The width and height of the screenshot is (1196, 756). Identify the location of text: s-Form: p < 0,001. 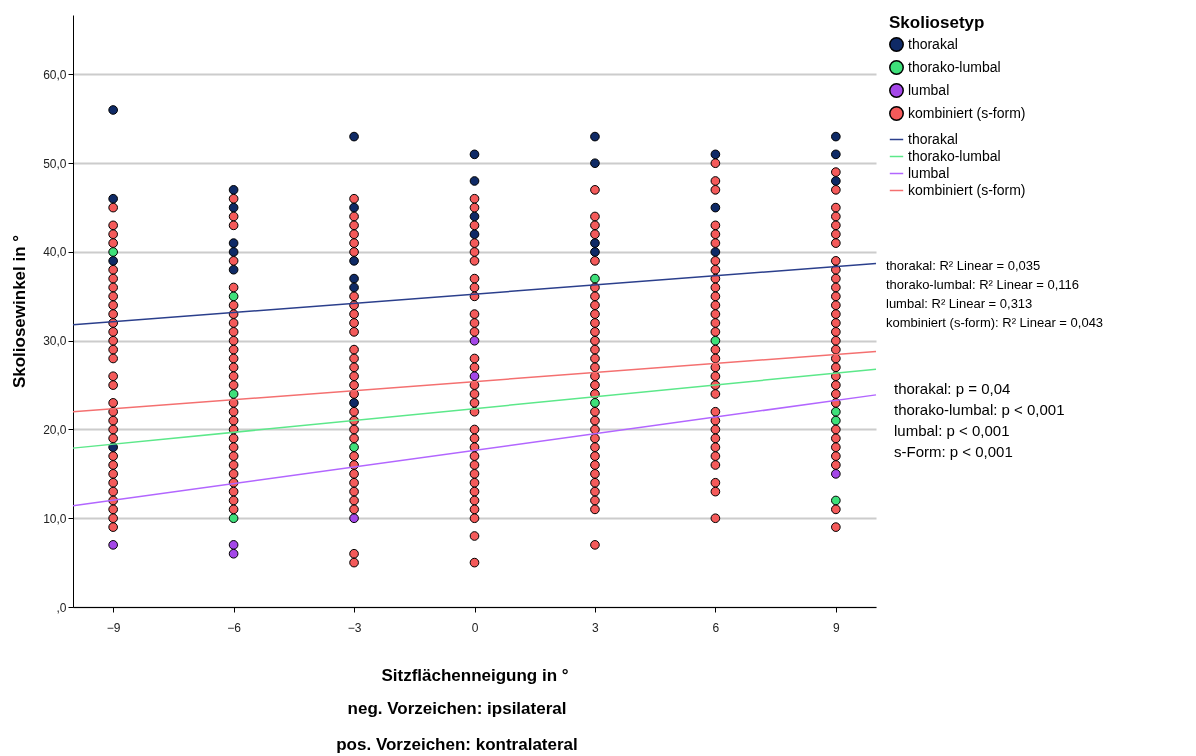
(953, 451).